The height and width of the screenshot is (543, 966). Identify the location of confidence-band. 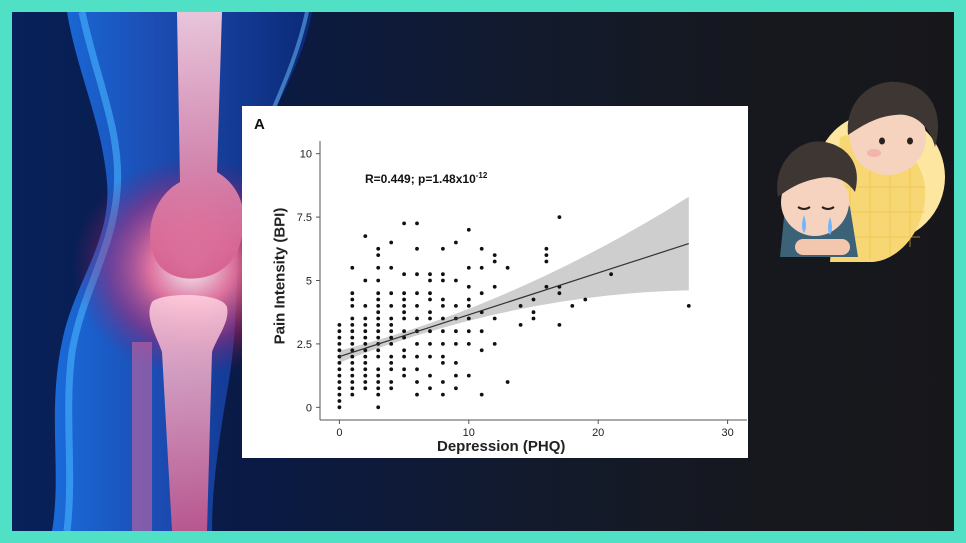
(514, 279).